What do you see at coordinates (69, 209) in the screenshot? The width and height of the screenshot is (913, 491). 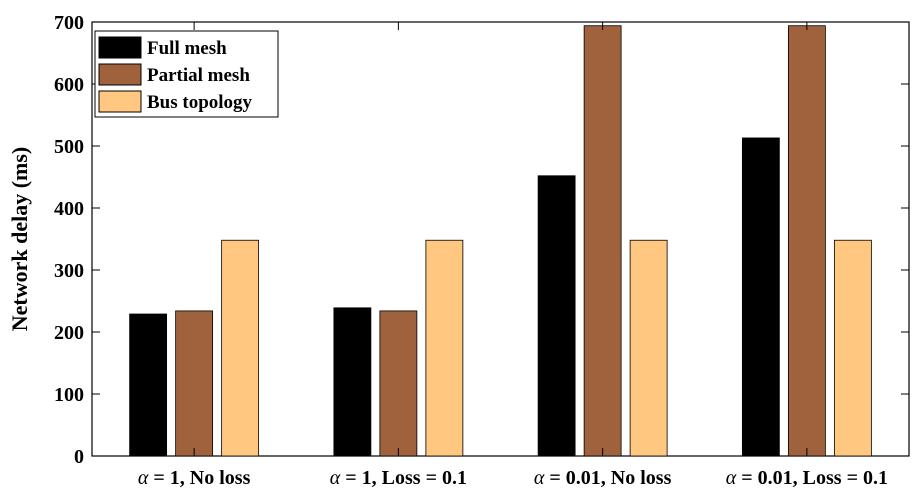 I see `y-tick-label: 400` at bounding box center [69, 209].